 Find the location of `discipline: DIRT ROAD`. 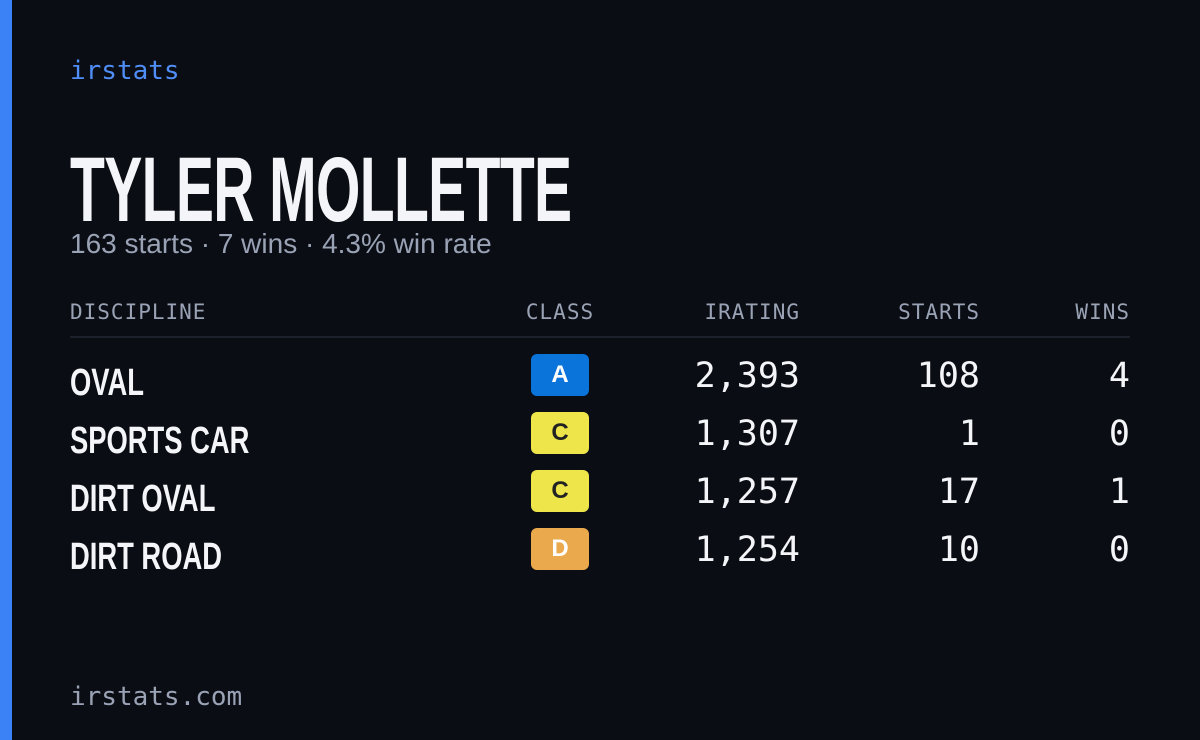

discipline: DIRT ROAD is located at coordinates (146, 557).